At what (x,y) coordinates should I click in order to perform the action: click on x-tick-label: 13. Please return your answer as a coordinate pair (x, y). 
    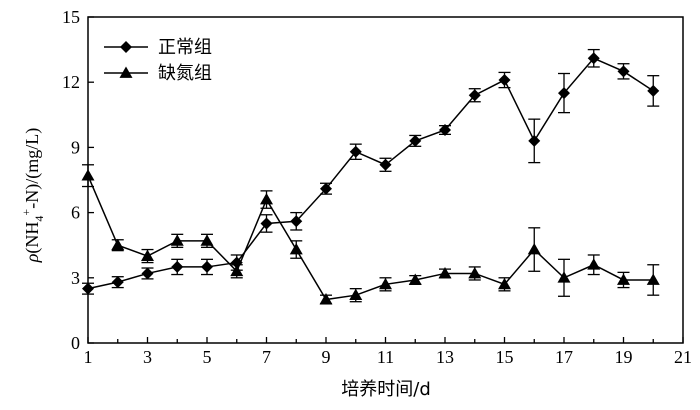
    Looking at the image, I should click on (445, 357).